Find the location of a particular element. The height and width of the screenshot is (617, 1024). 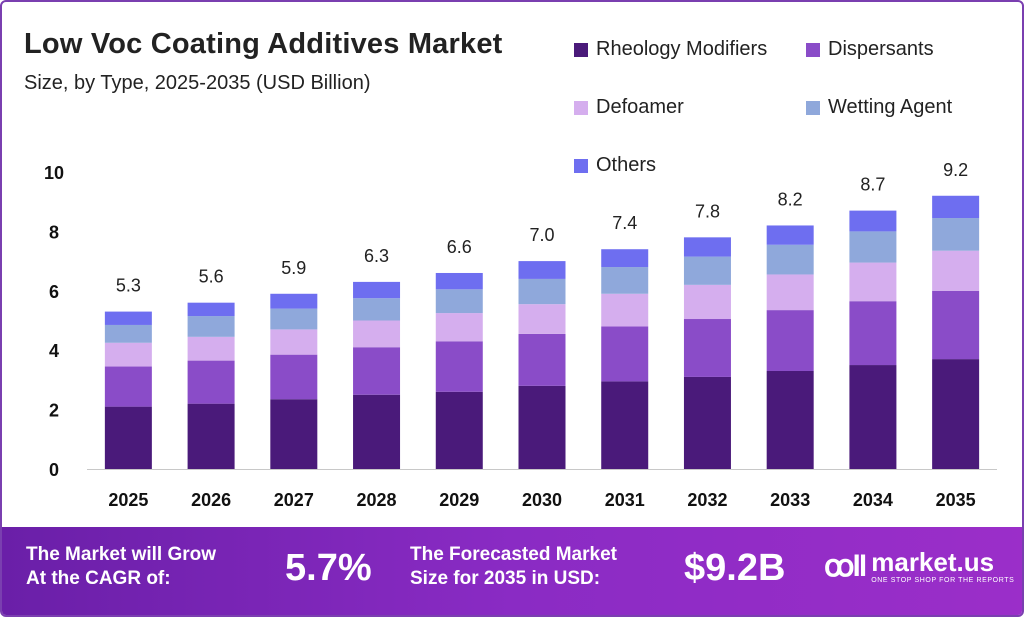

x-tick-label: 2025 is located at coordinates (128, 500).